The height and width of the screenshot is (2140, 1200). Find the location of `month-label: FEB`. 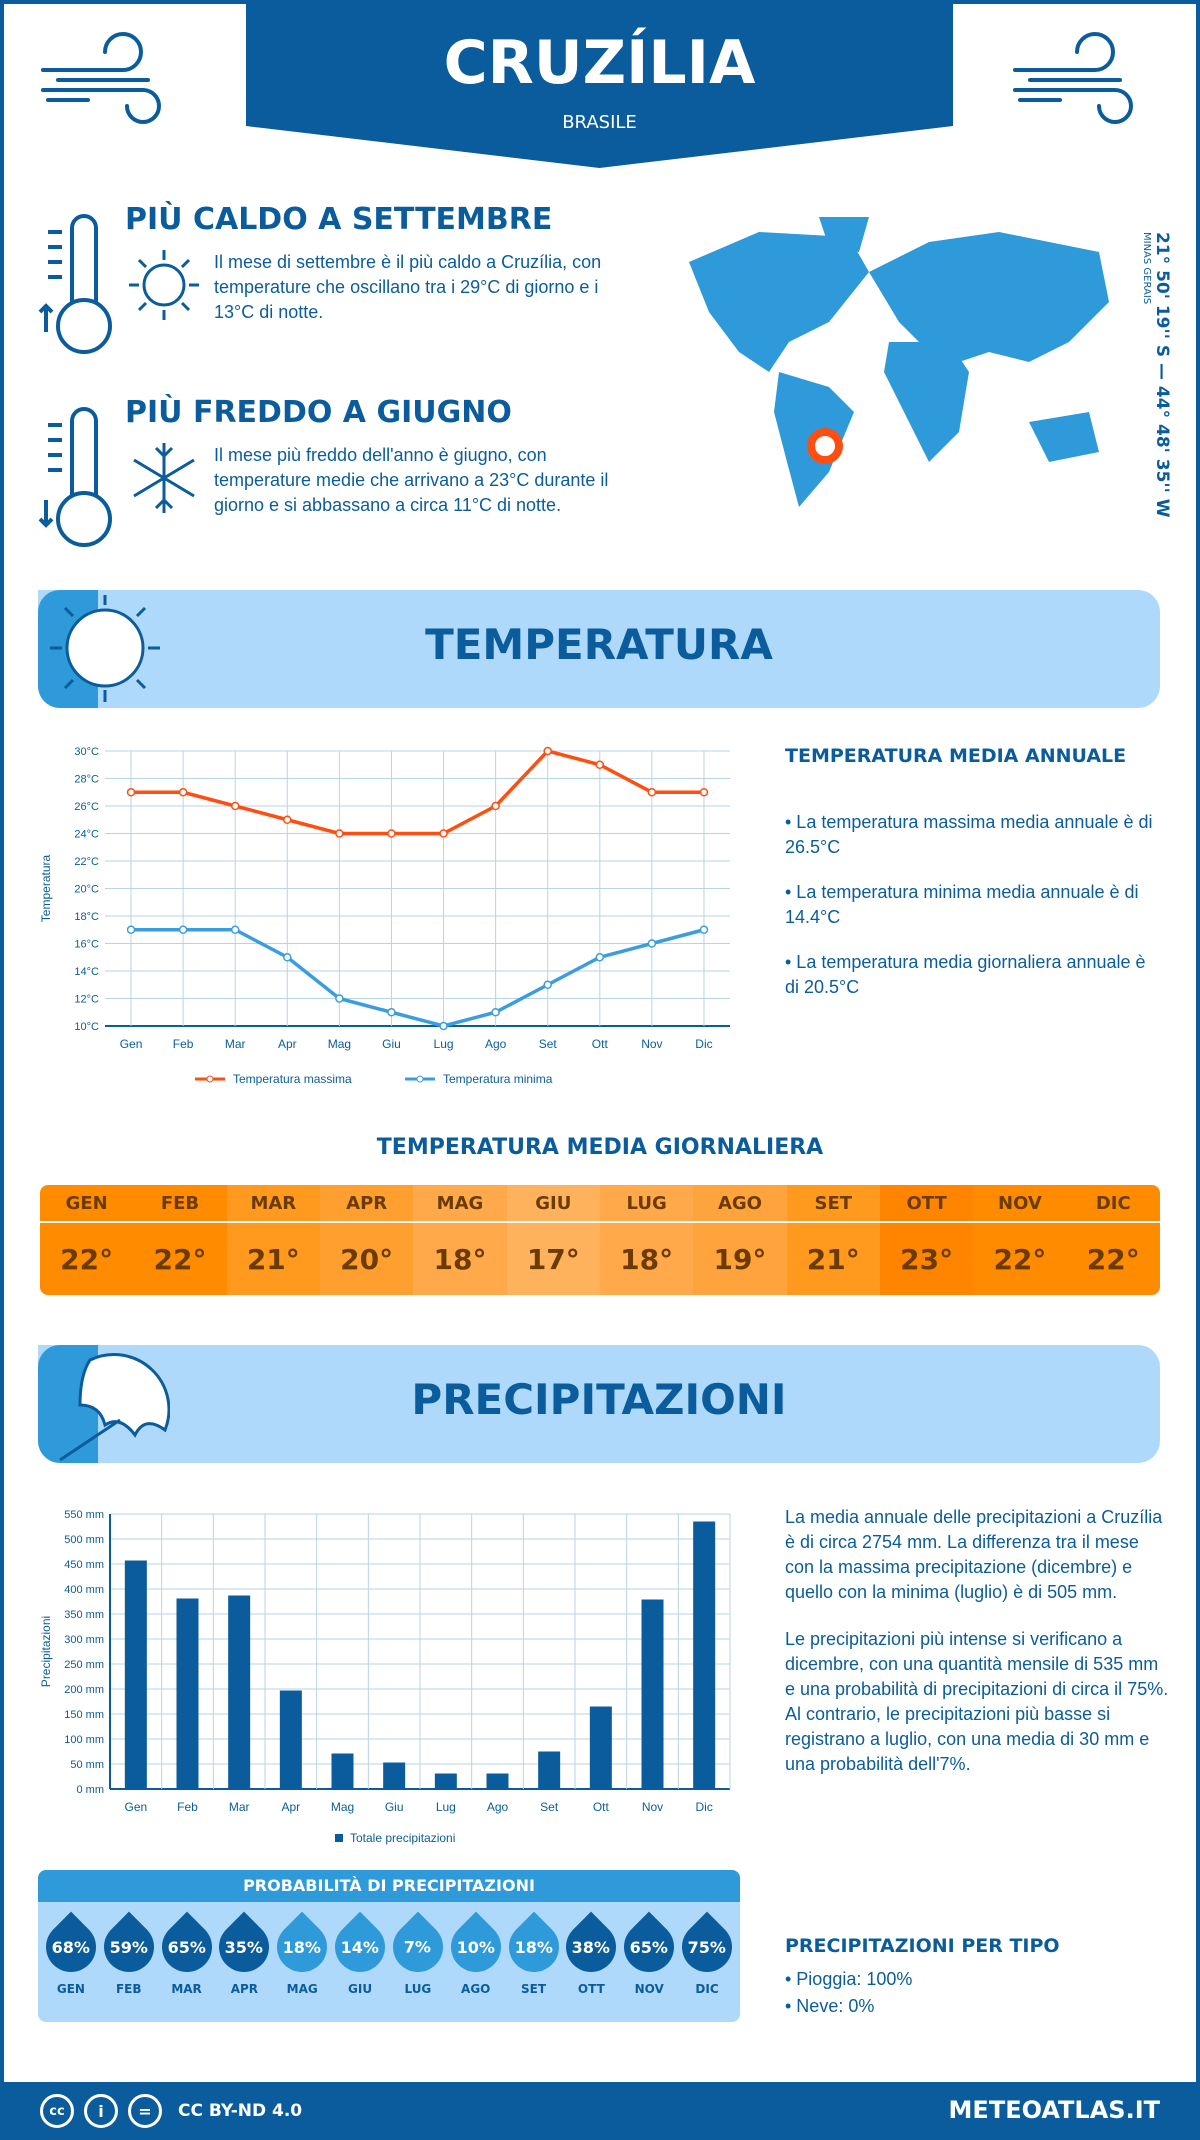

month-label: FEB is located at coordinates (128, 1989).